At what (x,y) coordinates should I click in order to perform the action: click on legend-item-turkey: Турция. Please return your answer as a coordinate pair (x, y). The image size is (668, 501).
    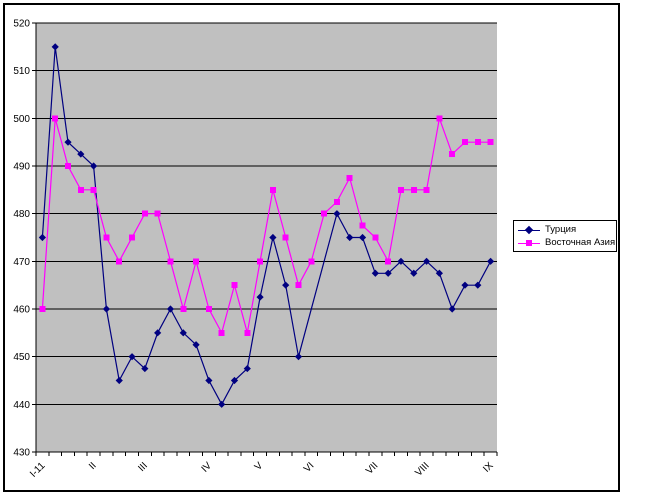
    Looking at the image, I should click on (565, 229).